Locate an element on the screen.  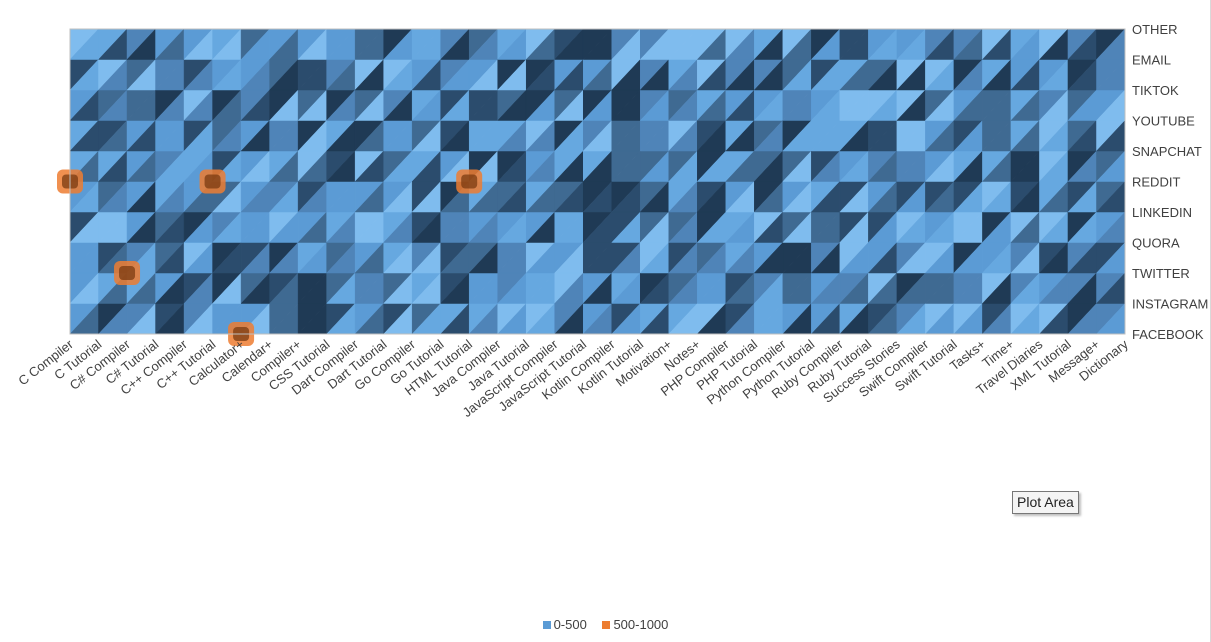
legend: 0-500 500-1000 is located at coordinates (605, 624).